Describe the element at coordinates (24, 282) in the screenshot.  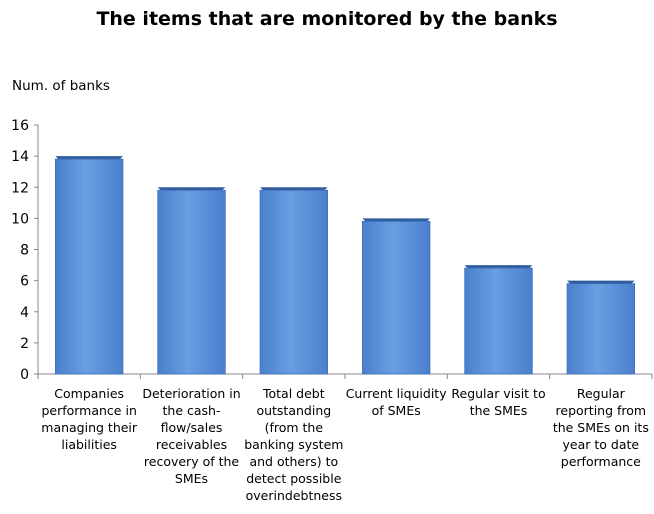
I see `y-tick-label: 6` at that location.